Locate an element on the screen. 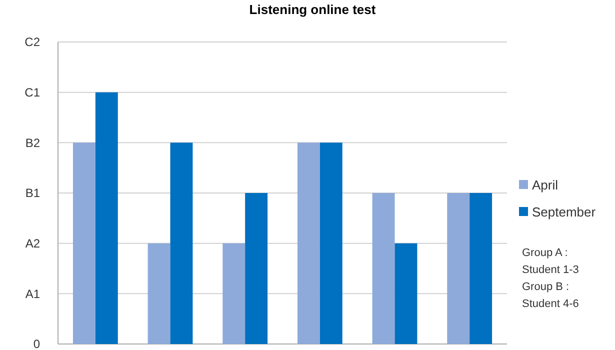 Image resolution: width=615 pixels, height=350 pixels. legend-label: April is located at coordinates (545, 185).